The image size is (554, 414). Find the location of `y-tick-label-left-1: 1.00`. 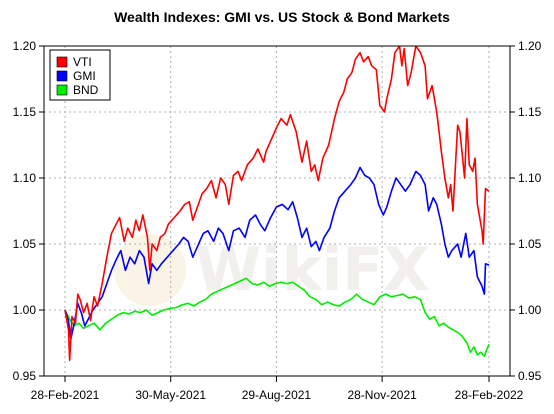

y-tick-label-left-1: 1.00 is located at coordinates (25, 310).